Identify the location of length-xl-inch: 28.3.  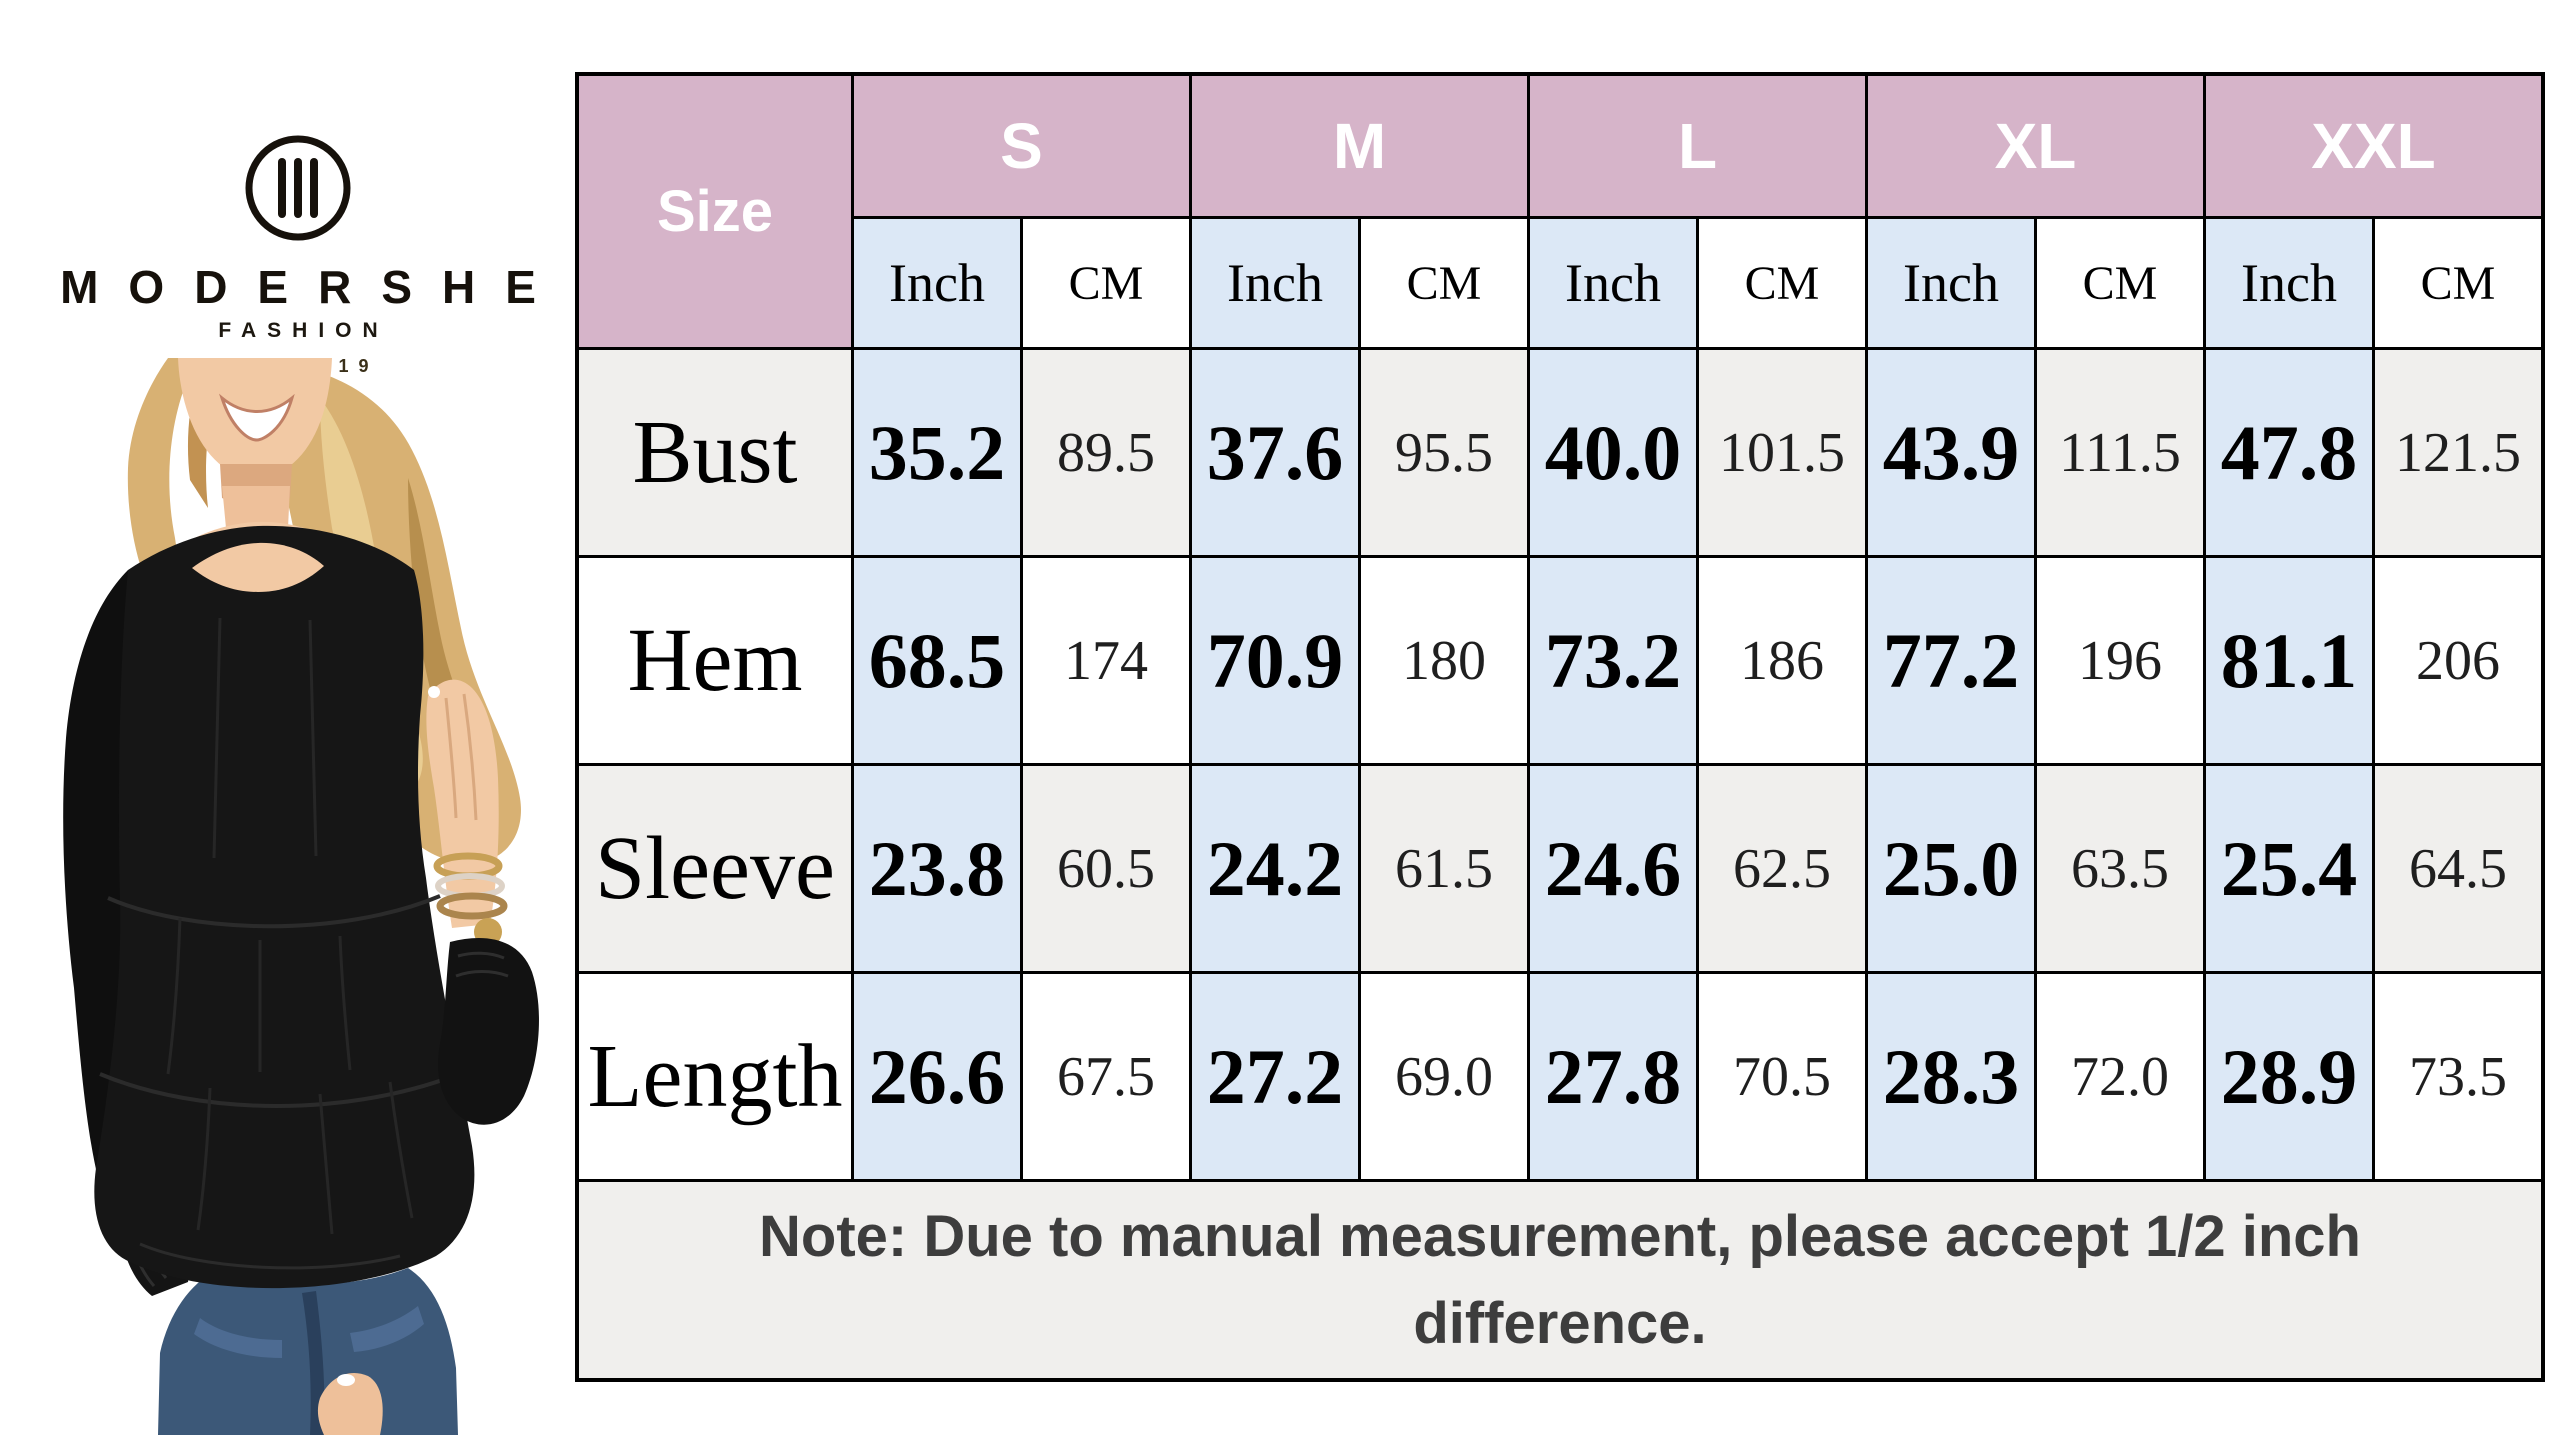
(1951, 1076).